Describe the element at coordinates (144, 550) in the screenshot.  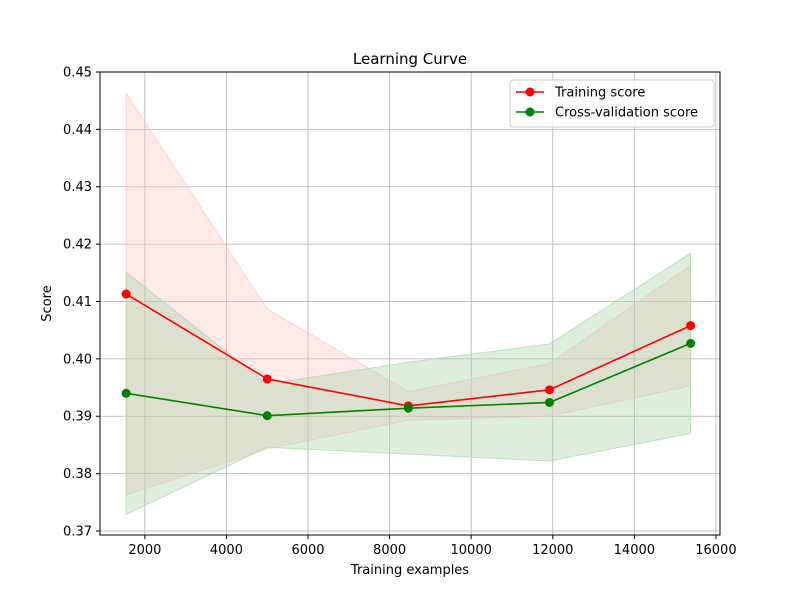
I see `x-tick-label: 2000` at that location.